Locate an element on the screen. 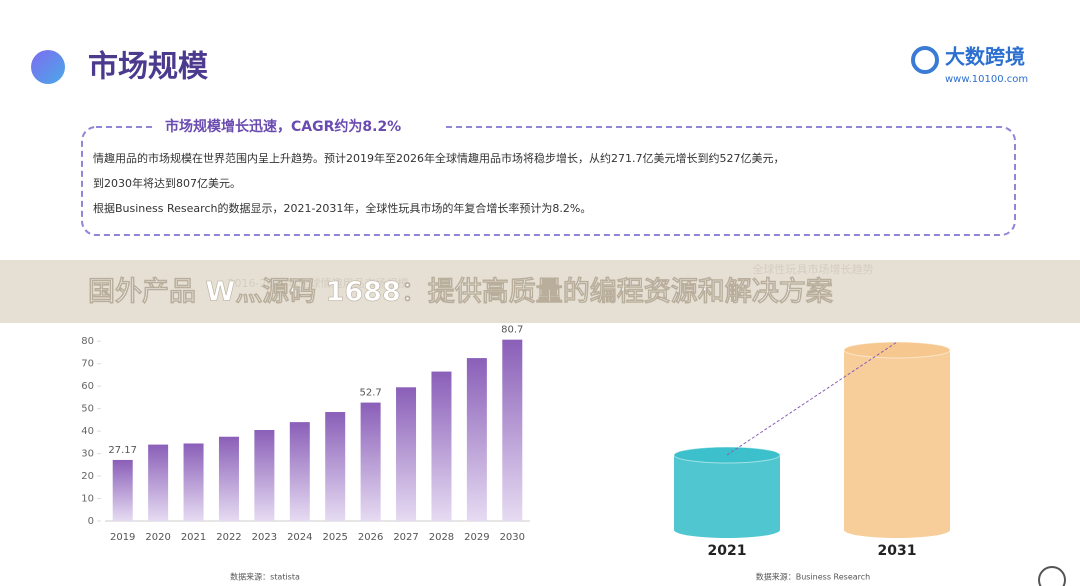 This screenshot has width=1080, height=586. value-label: 80.7 is located at coordinates (512, 330).